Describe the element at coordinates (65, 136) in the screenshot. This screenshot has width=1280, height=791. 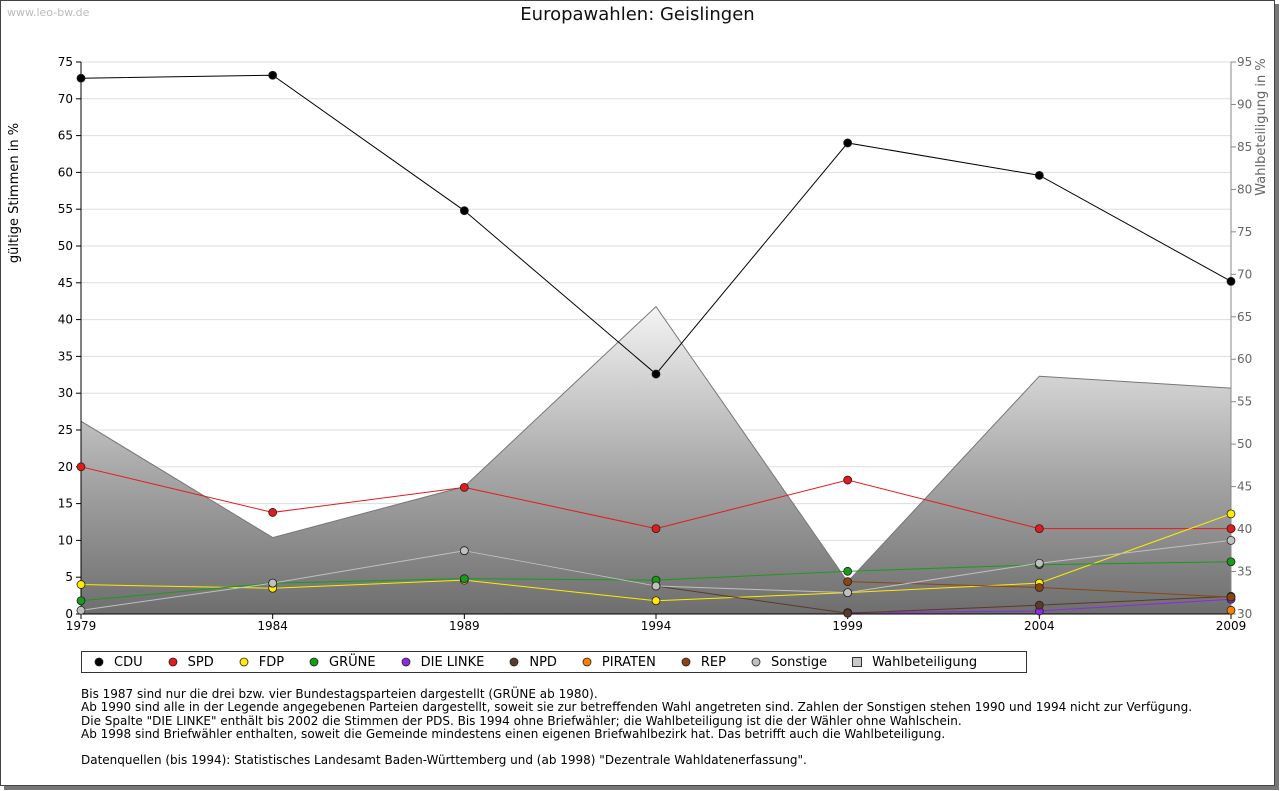
I see `y-tick-label: 65` at that location.